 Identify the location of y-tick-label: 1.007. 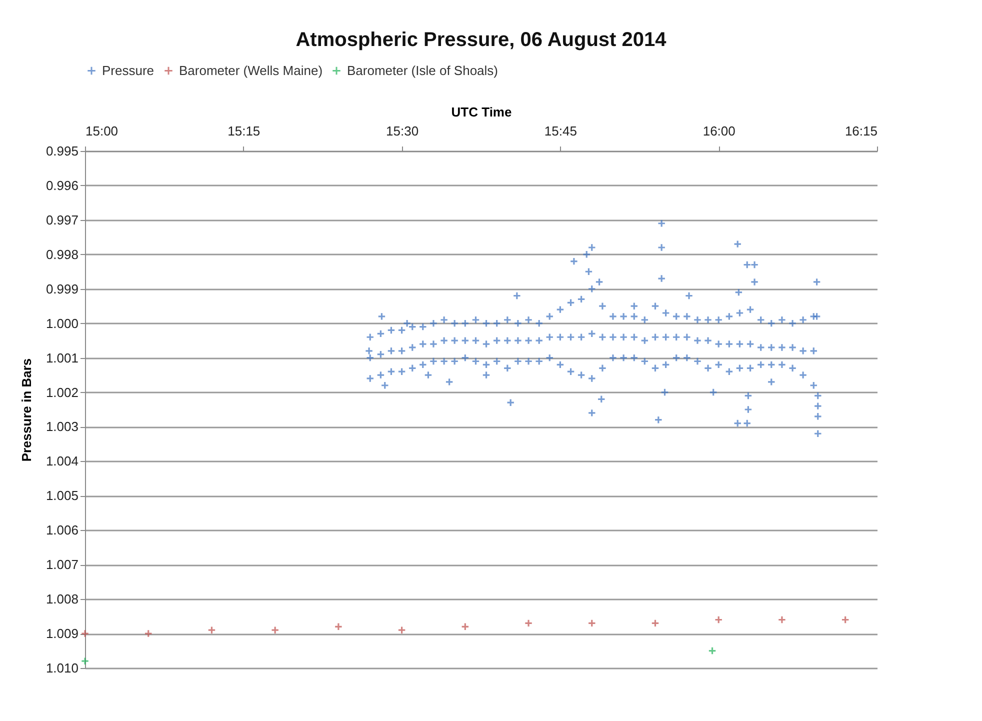
(62, 564).